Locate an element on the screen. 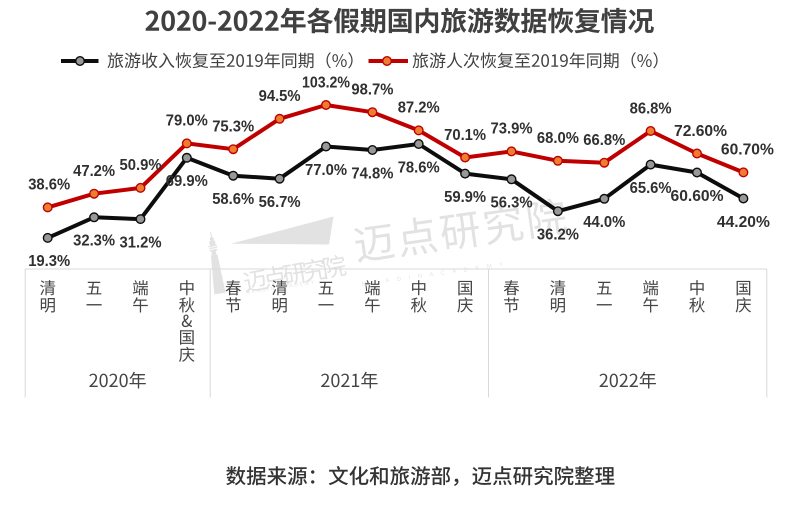  svg-text: 44.20% is located at coordinates (743, 222).